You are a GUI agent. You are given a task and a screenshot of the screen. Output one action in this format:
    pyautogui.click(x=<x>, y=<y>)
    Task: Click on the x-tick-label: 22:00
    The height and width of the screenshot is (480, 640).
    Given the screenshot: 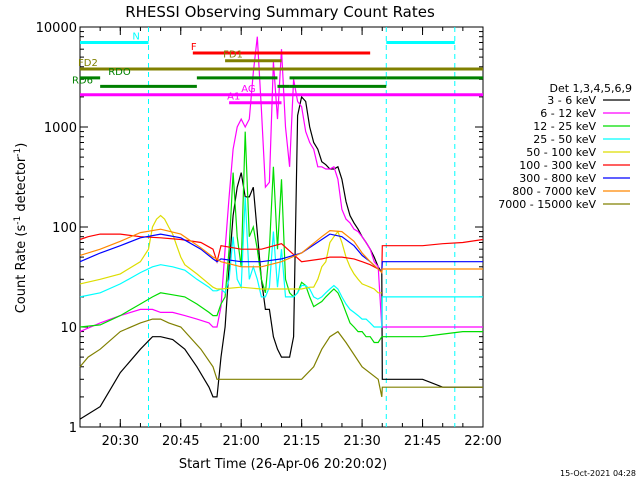 What is the action you would take?
    pyautogui.click(x=482, y=441)
    